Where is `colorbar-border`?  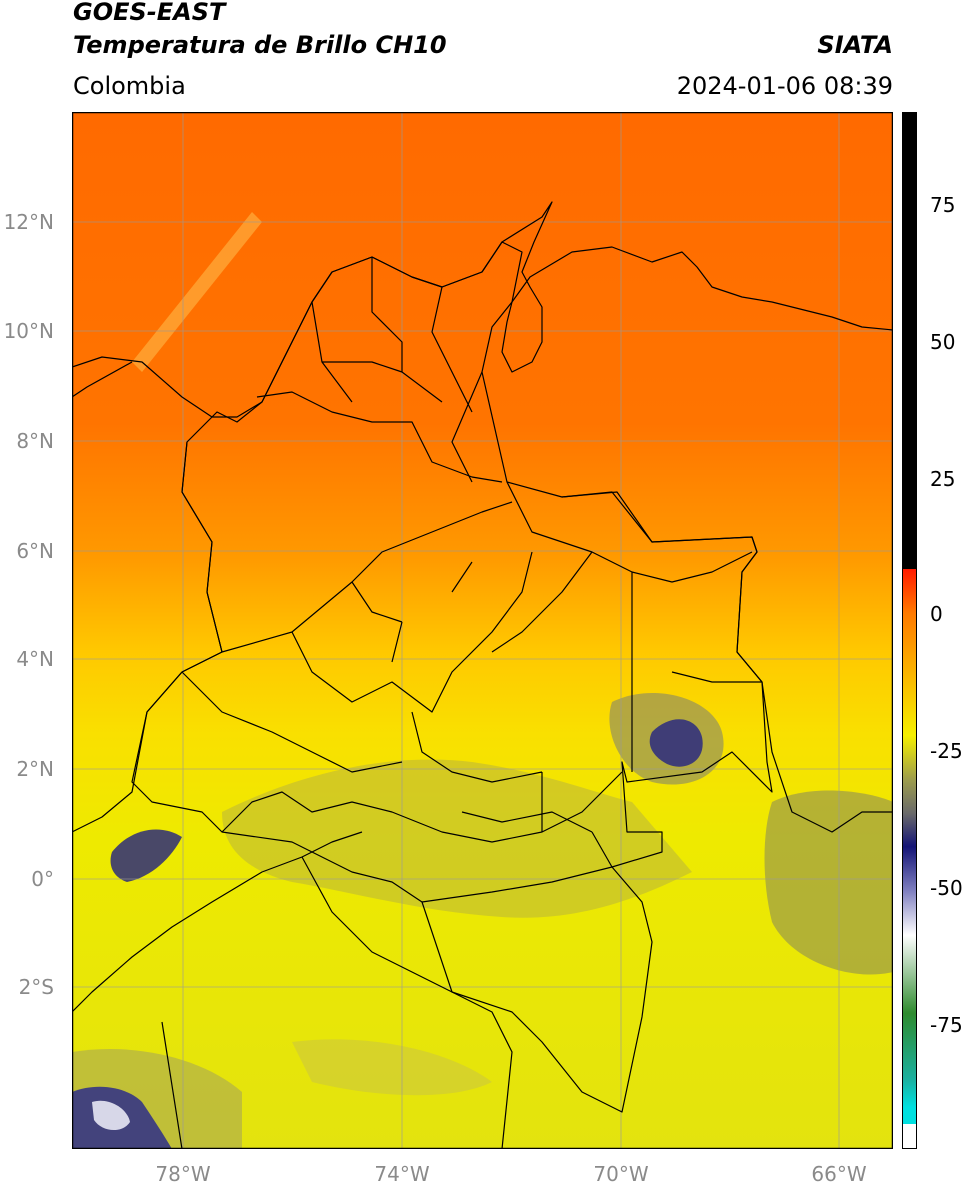 colorbar-border is located at coordinates (909, 630).